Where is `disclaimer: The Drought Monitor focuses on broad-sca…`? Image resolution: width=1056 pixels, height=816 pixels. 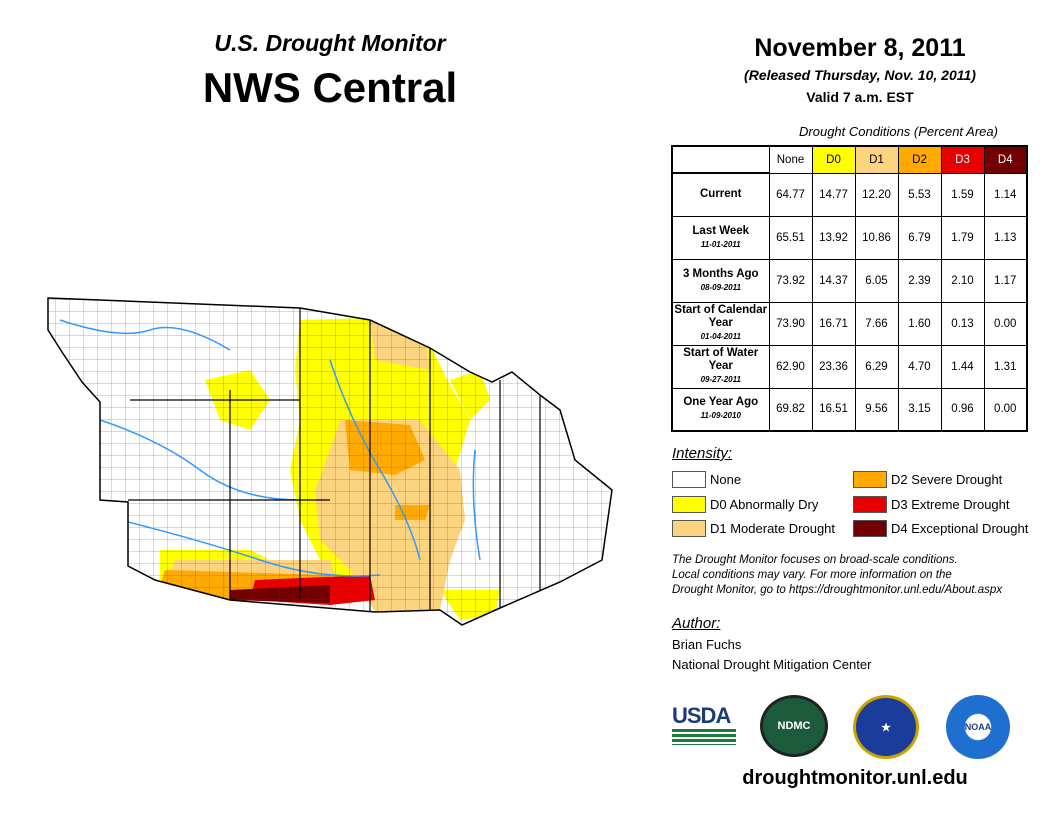
disclaimer: The Drought Monitor focuses on broad-sca… is located at coordinates (862, 575).